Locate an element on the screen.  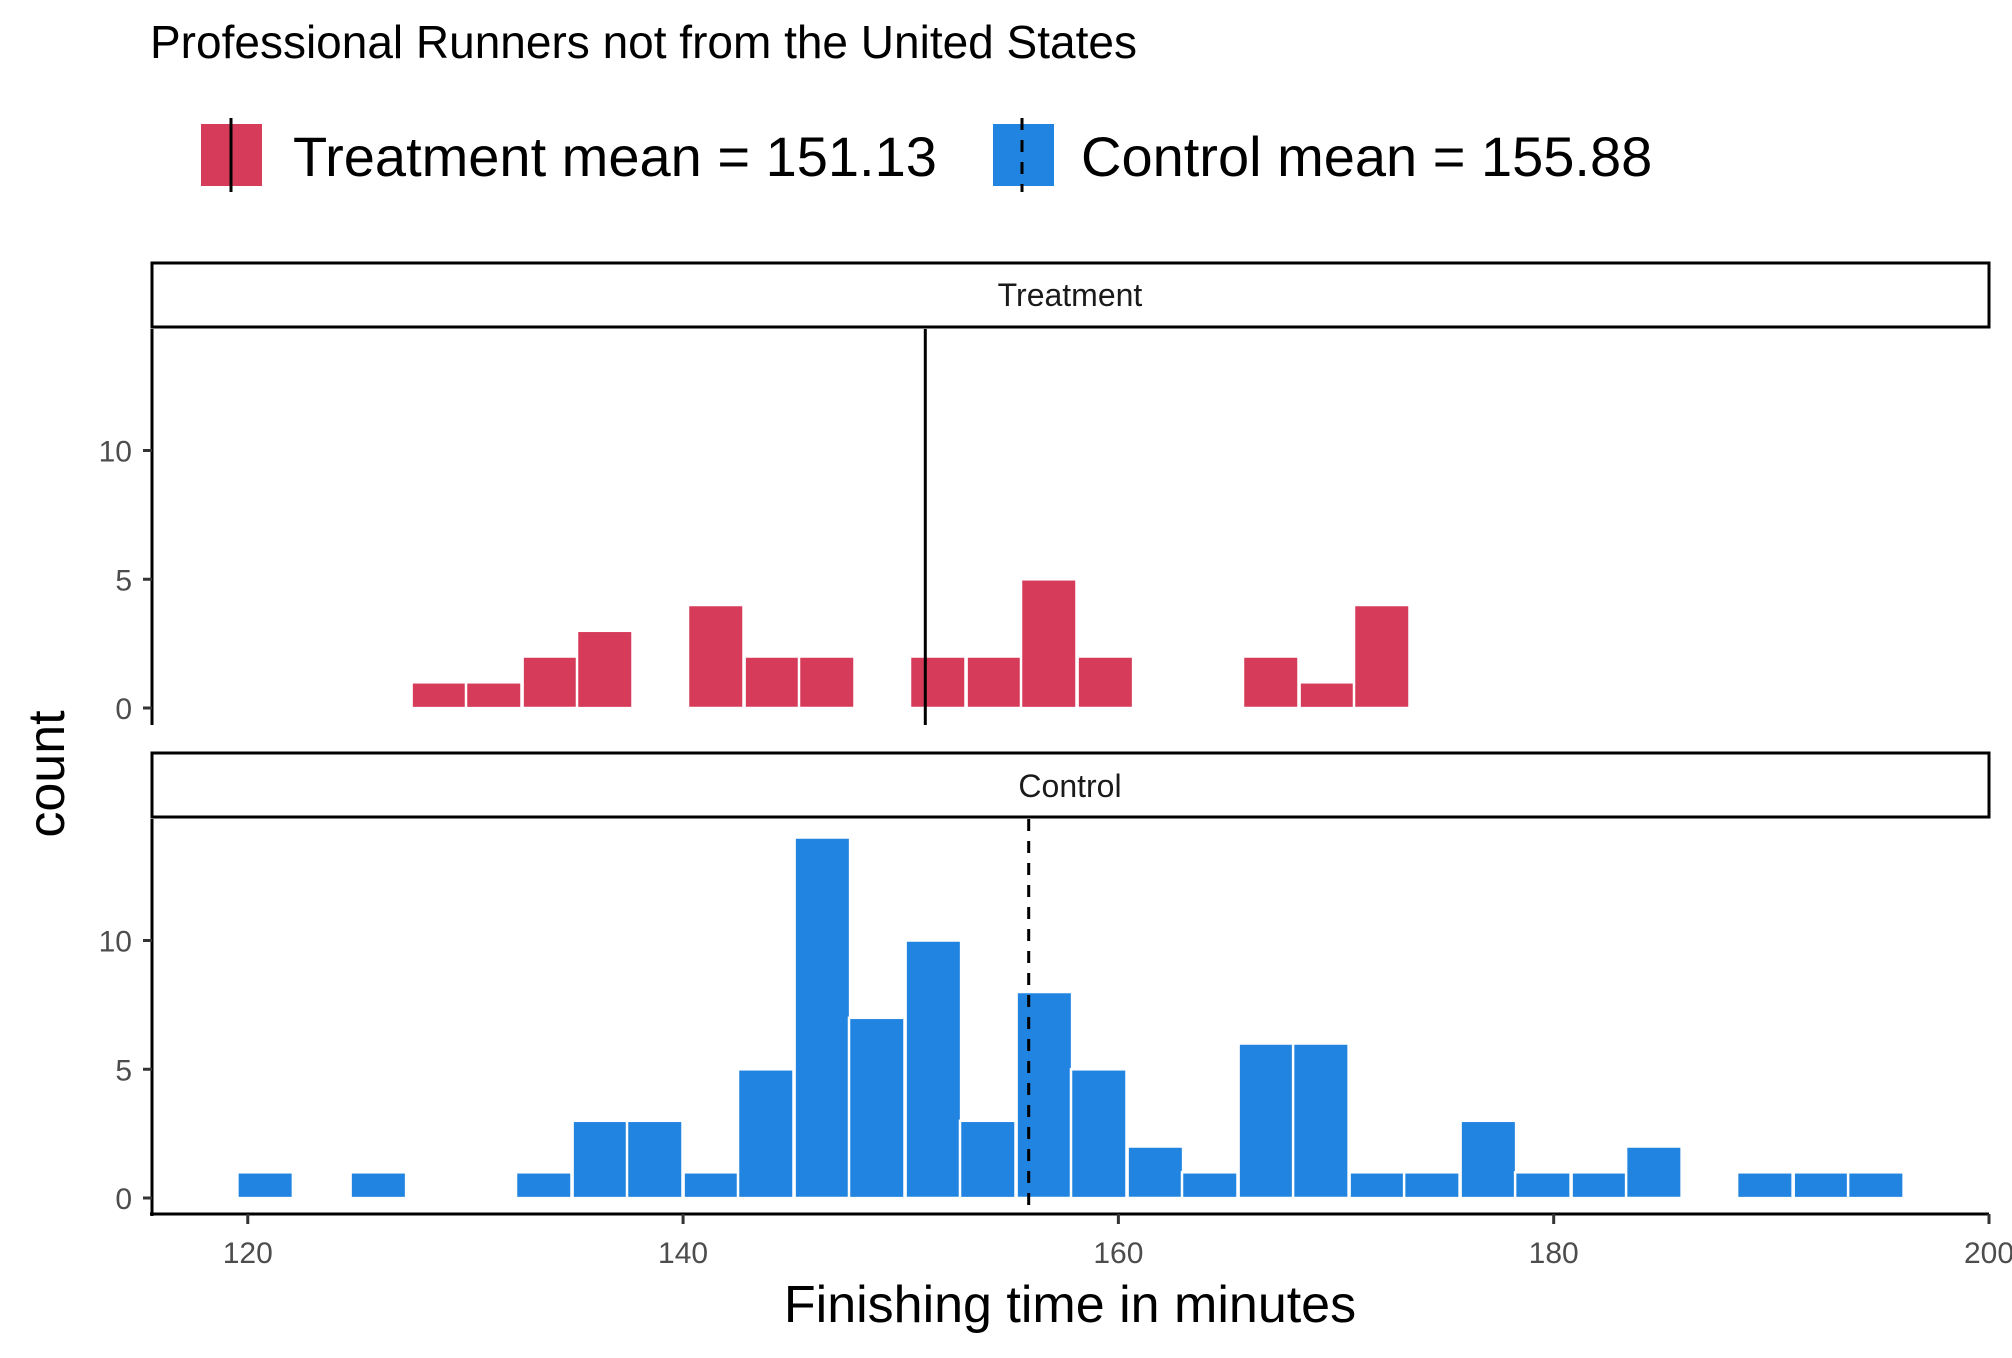
legend-key-control is located at coordinates (1023, 155).